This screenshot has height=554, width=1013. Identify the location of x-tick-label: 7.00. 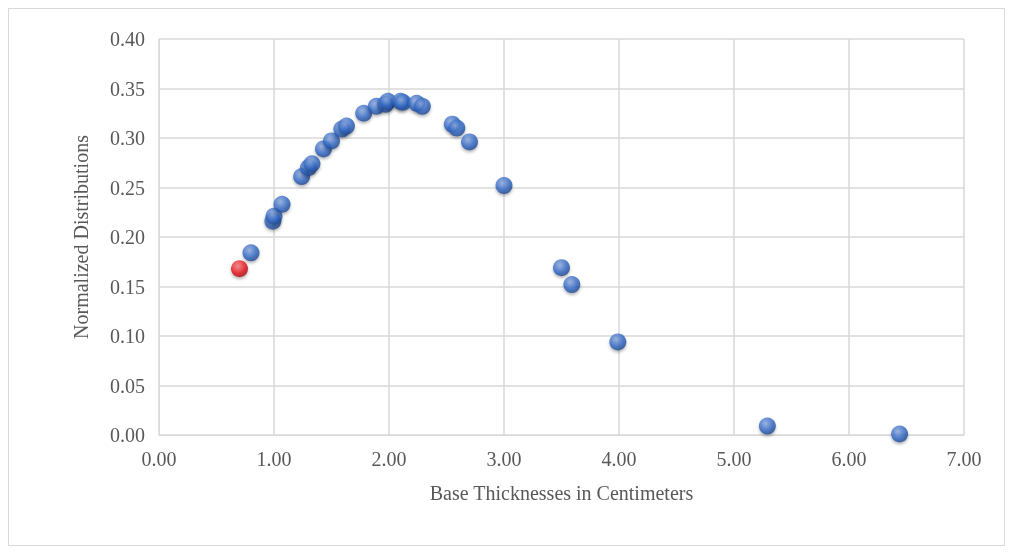
(964, 459).